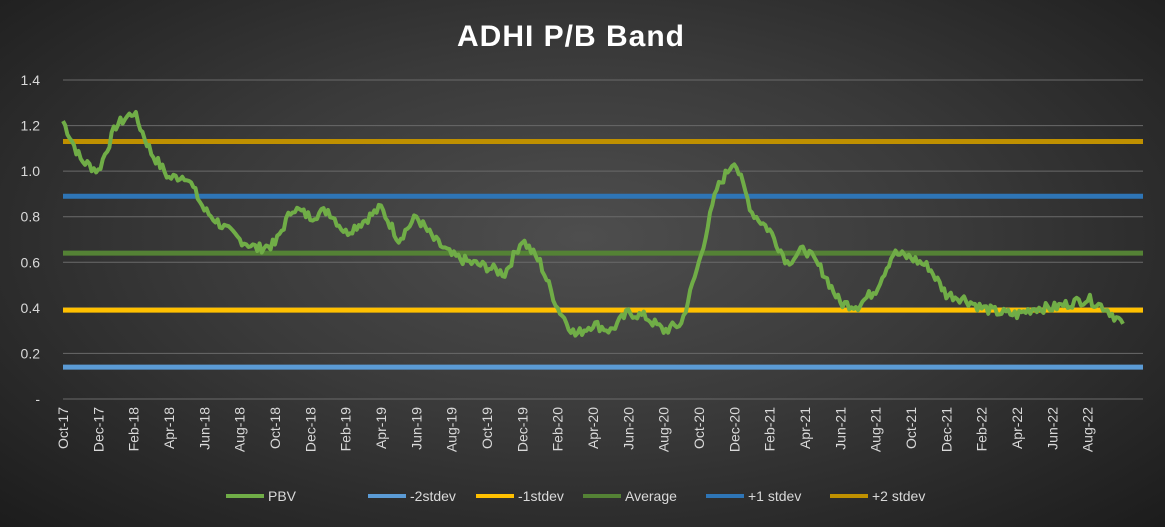  What do you see at coordinates (240, 429) in the screenshot?
I see `x-tick-label: Aug-18` at bounding box center [240, 429].